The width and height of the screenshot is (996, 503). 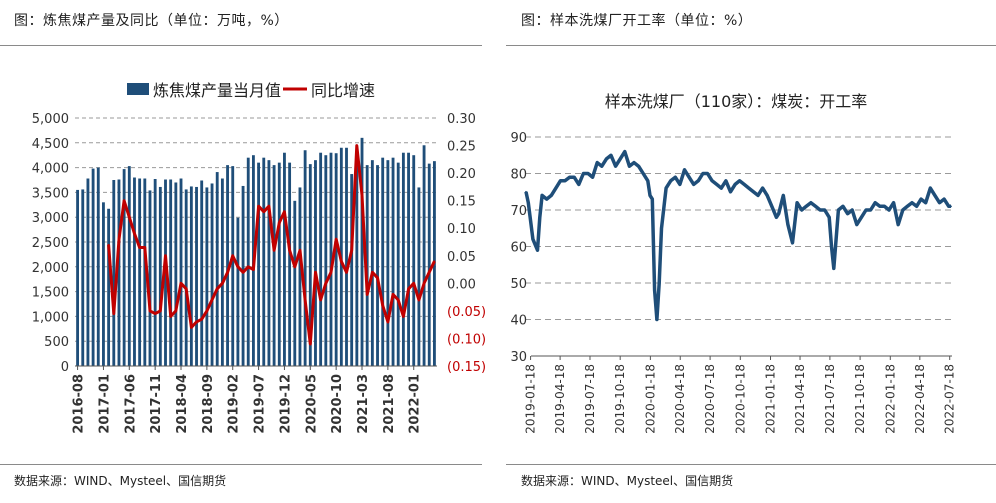 What do you see at coordinates (740, 399) in the screenshot?
I see `x-tick-label: 2020-10-18` at bounding box center [740, 399].